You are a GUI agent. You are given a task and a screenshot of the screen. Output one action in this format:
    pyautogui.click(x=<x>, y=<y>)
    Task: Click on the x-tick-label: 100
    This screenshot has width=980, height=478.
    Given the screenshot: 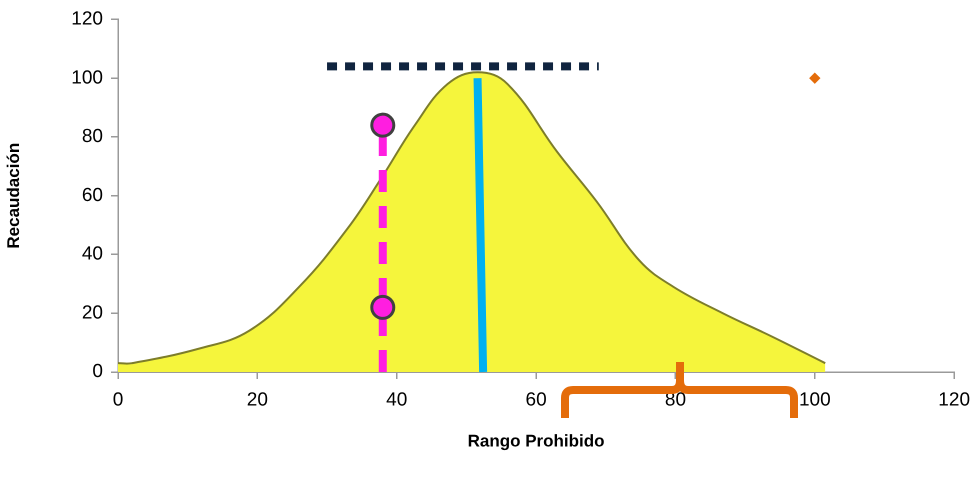 What is the action you would take?
    pyautogui.click(x=814, y=400)
    